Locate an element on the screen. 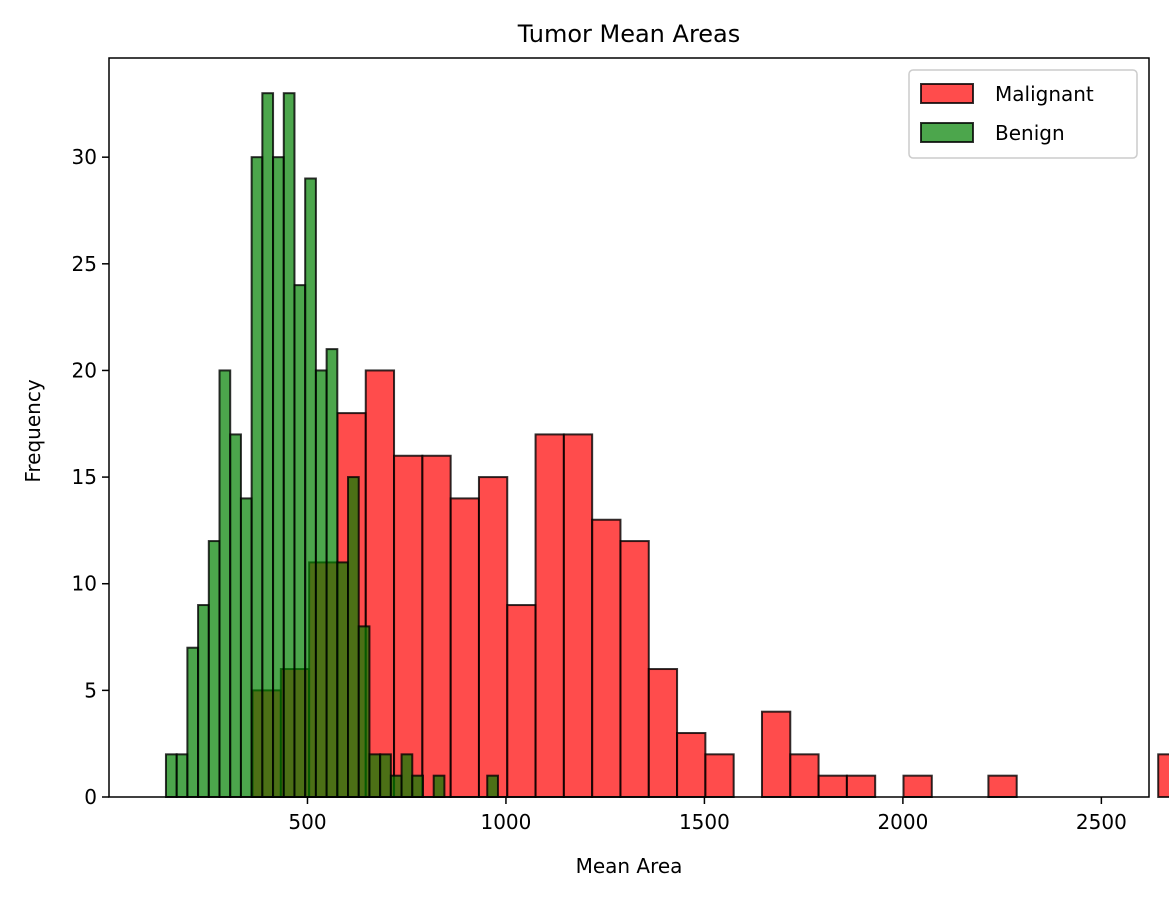 This screenshot has height=898, width=1169. y-tick-label-5: 5 is located at coordinates (90, 690).